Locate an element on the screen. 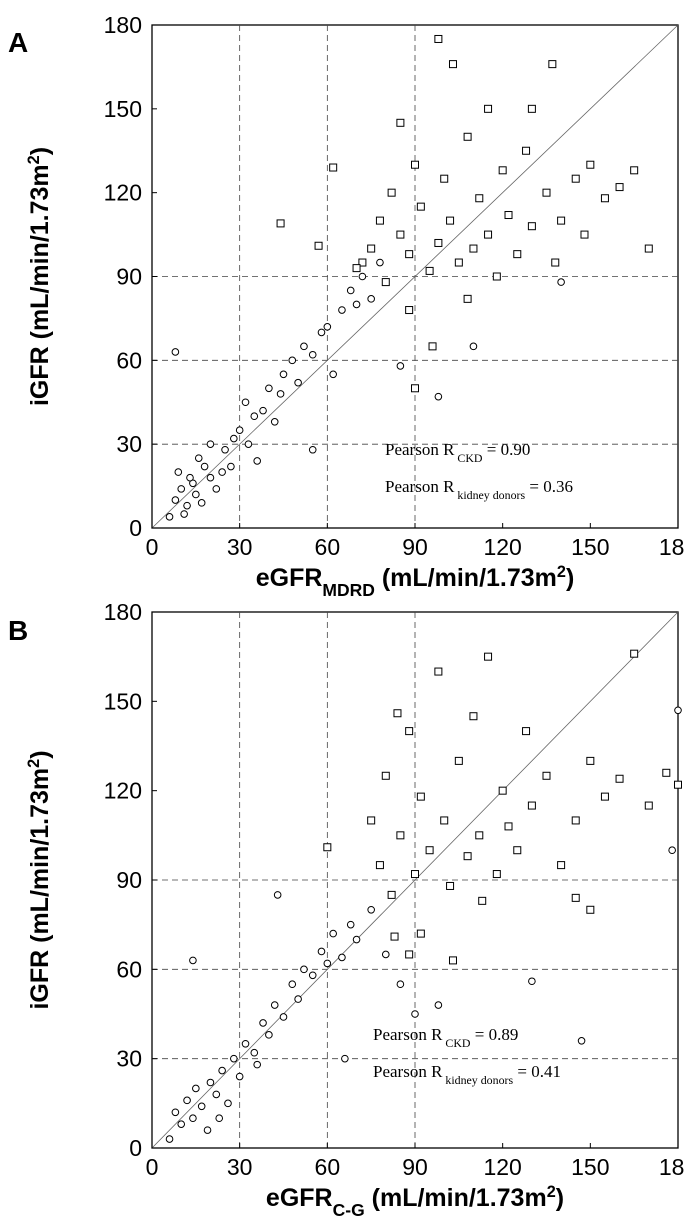  x-axis-label: eGFRMDRD (mL/min/1.73m2) is located at coordinates (415, 581).